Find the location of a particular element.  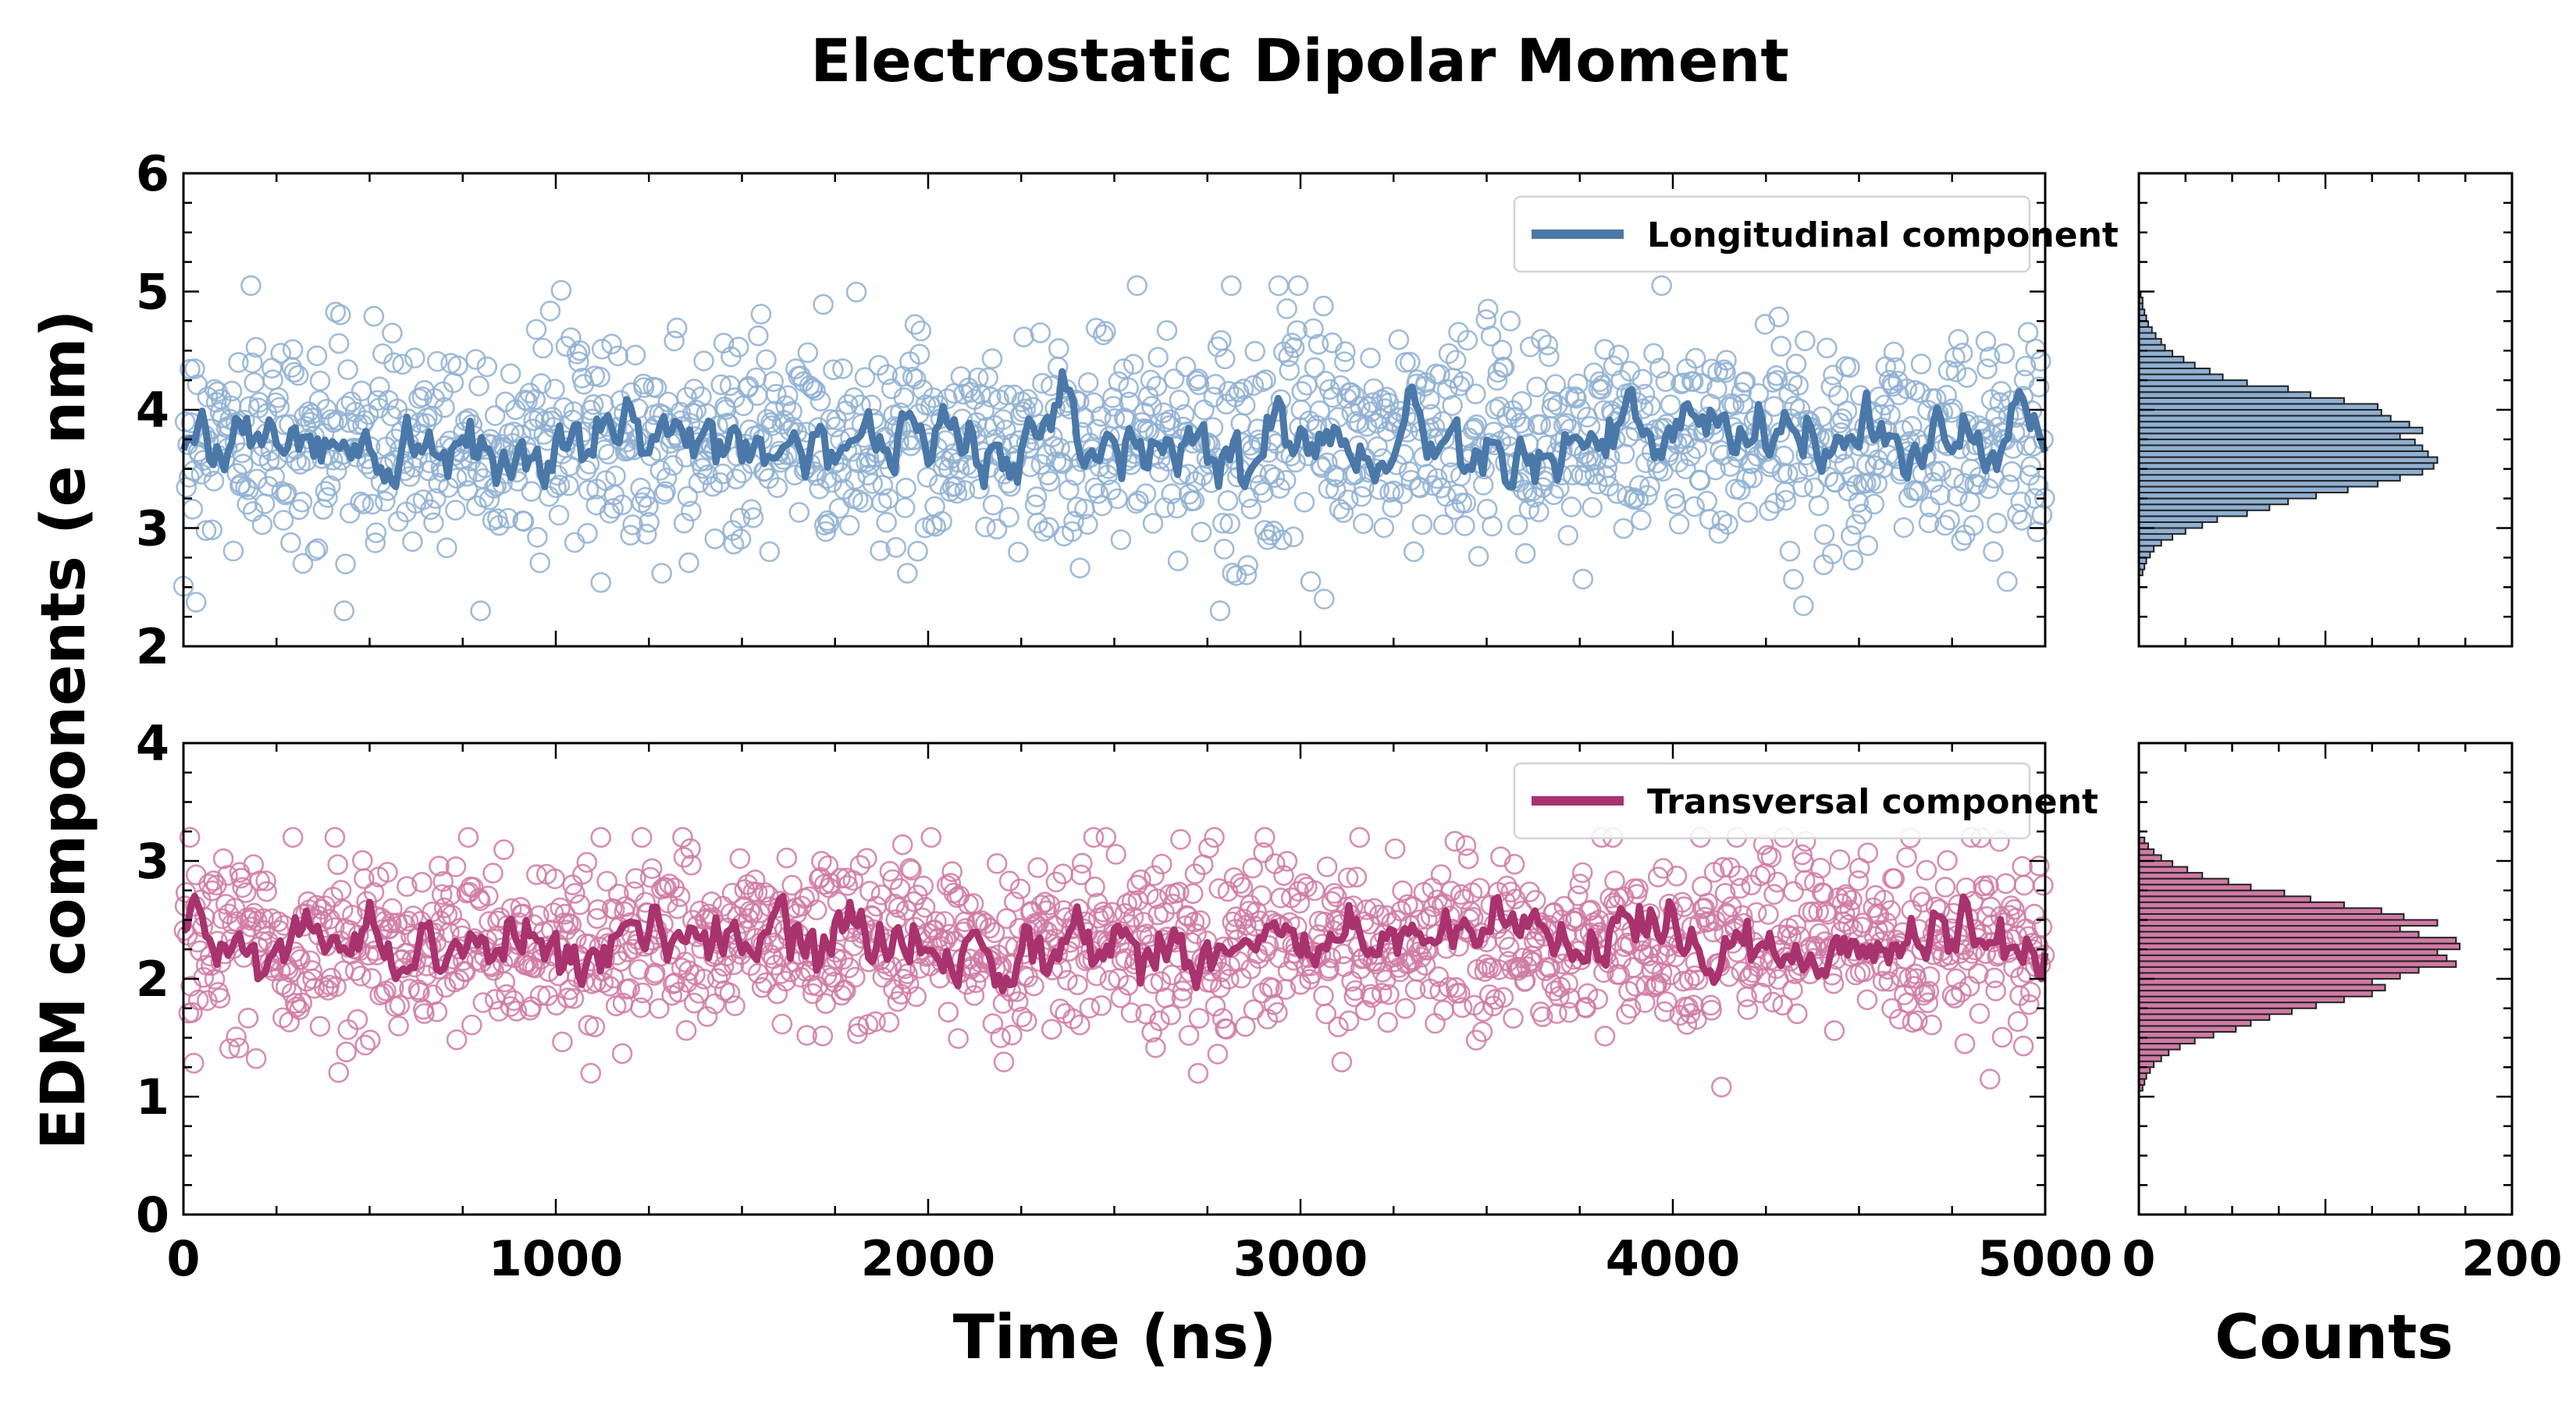

counts-axis-label: Counts is located at coordinates (2334, 1338).